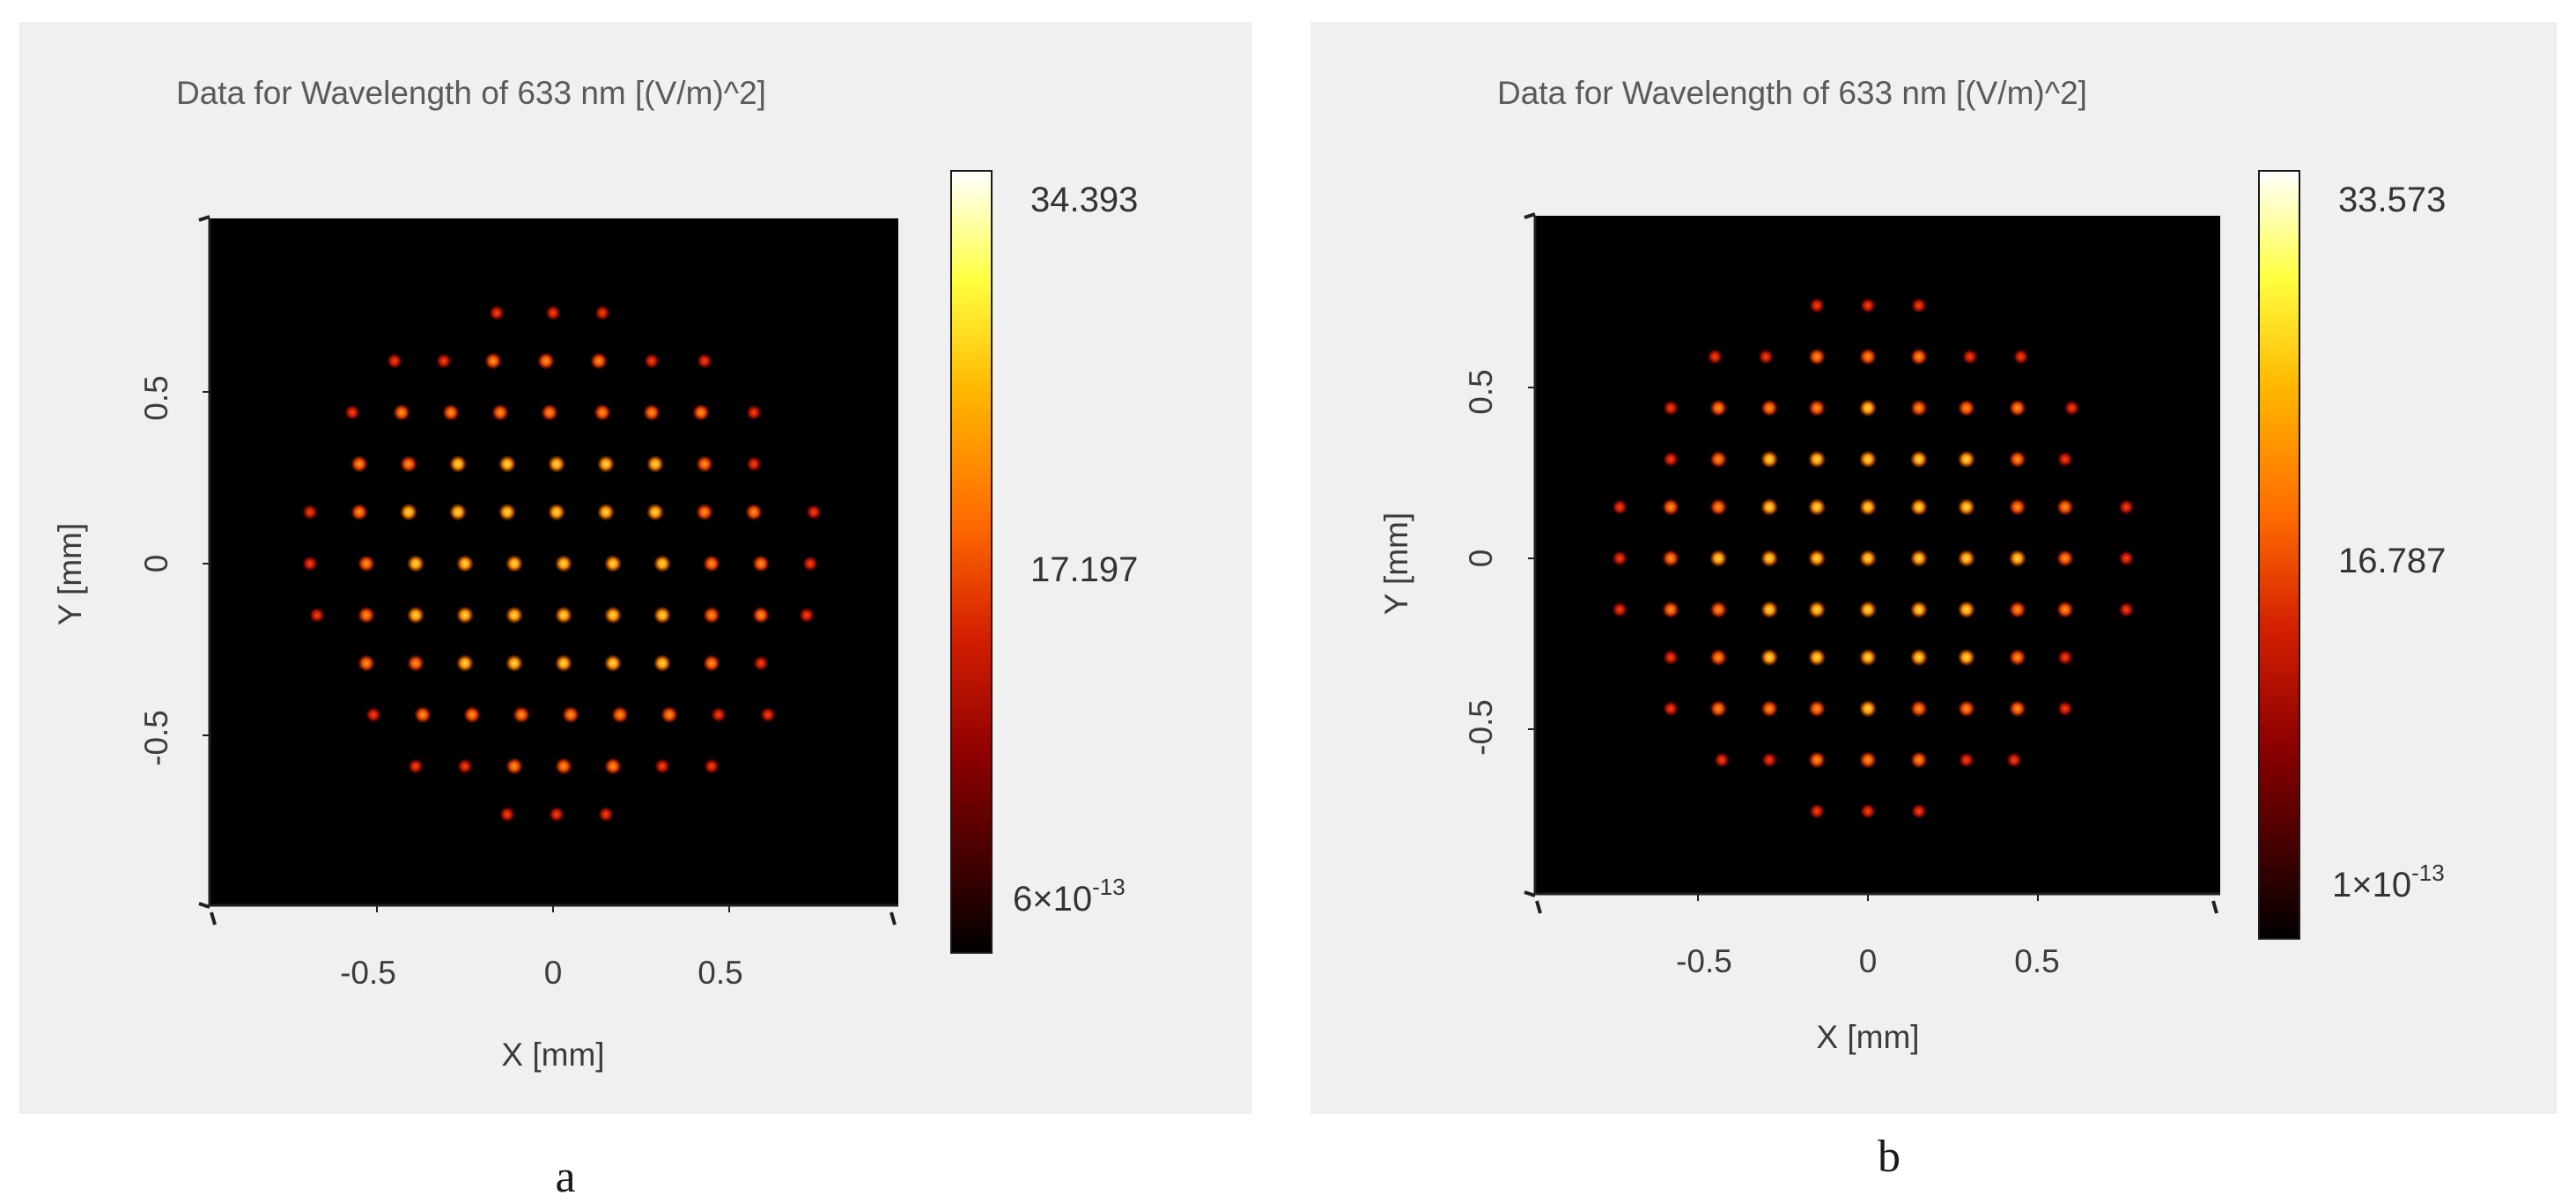  Describe the element at coordinates (1792, 93) in the screenshot. I see `chart-b-title: Data for Wavelength of 633 nm [(V/m)^2]` at that location.